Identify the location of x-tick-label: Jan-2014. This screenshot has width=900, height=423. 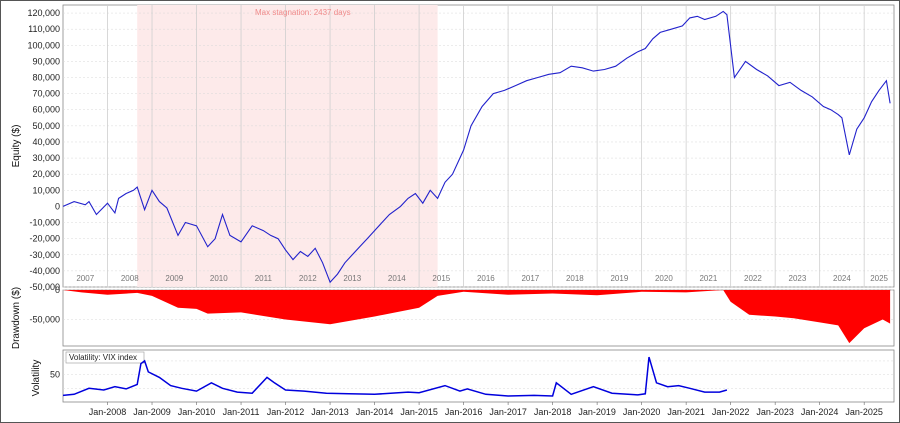
(375, 412).